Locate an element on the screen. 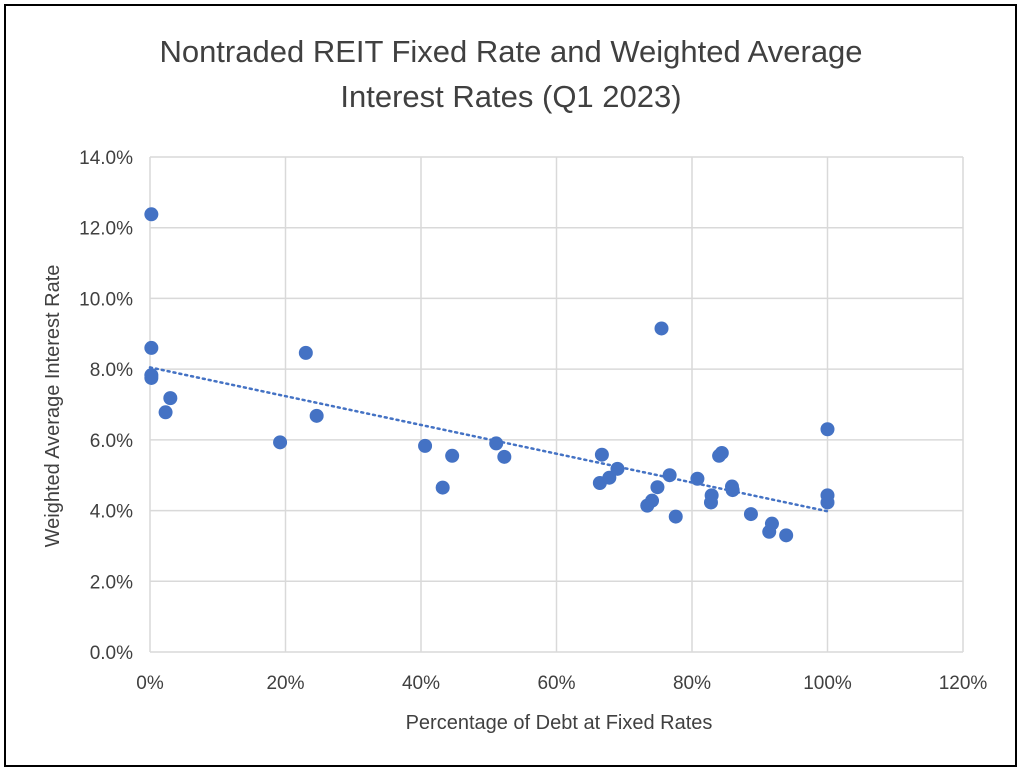  y-tick-label: 2.0% is located at coordinates (111, 582).